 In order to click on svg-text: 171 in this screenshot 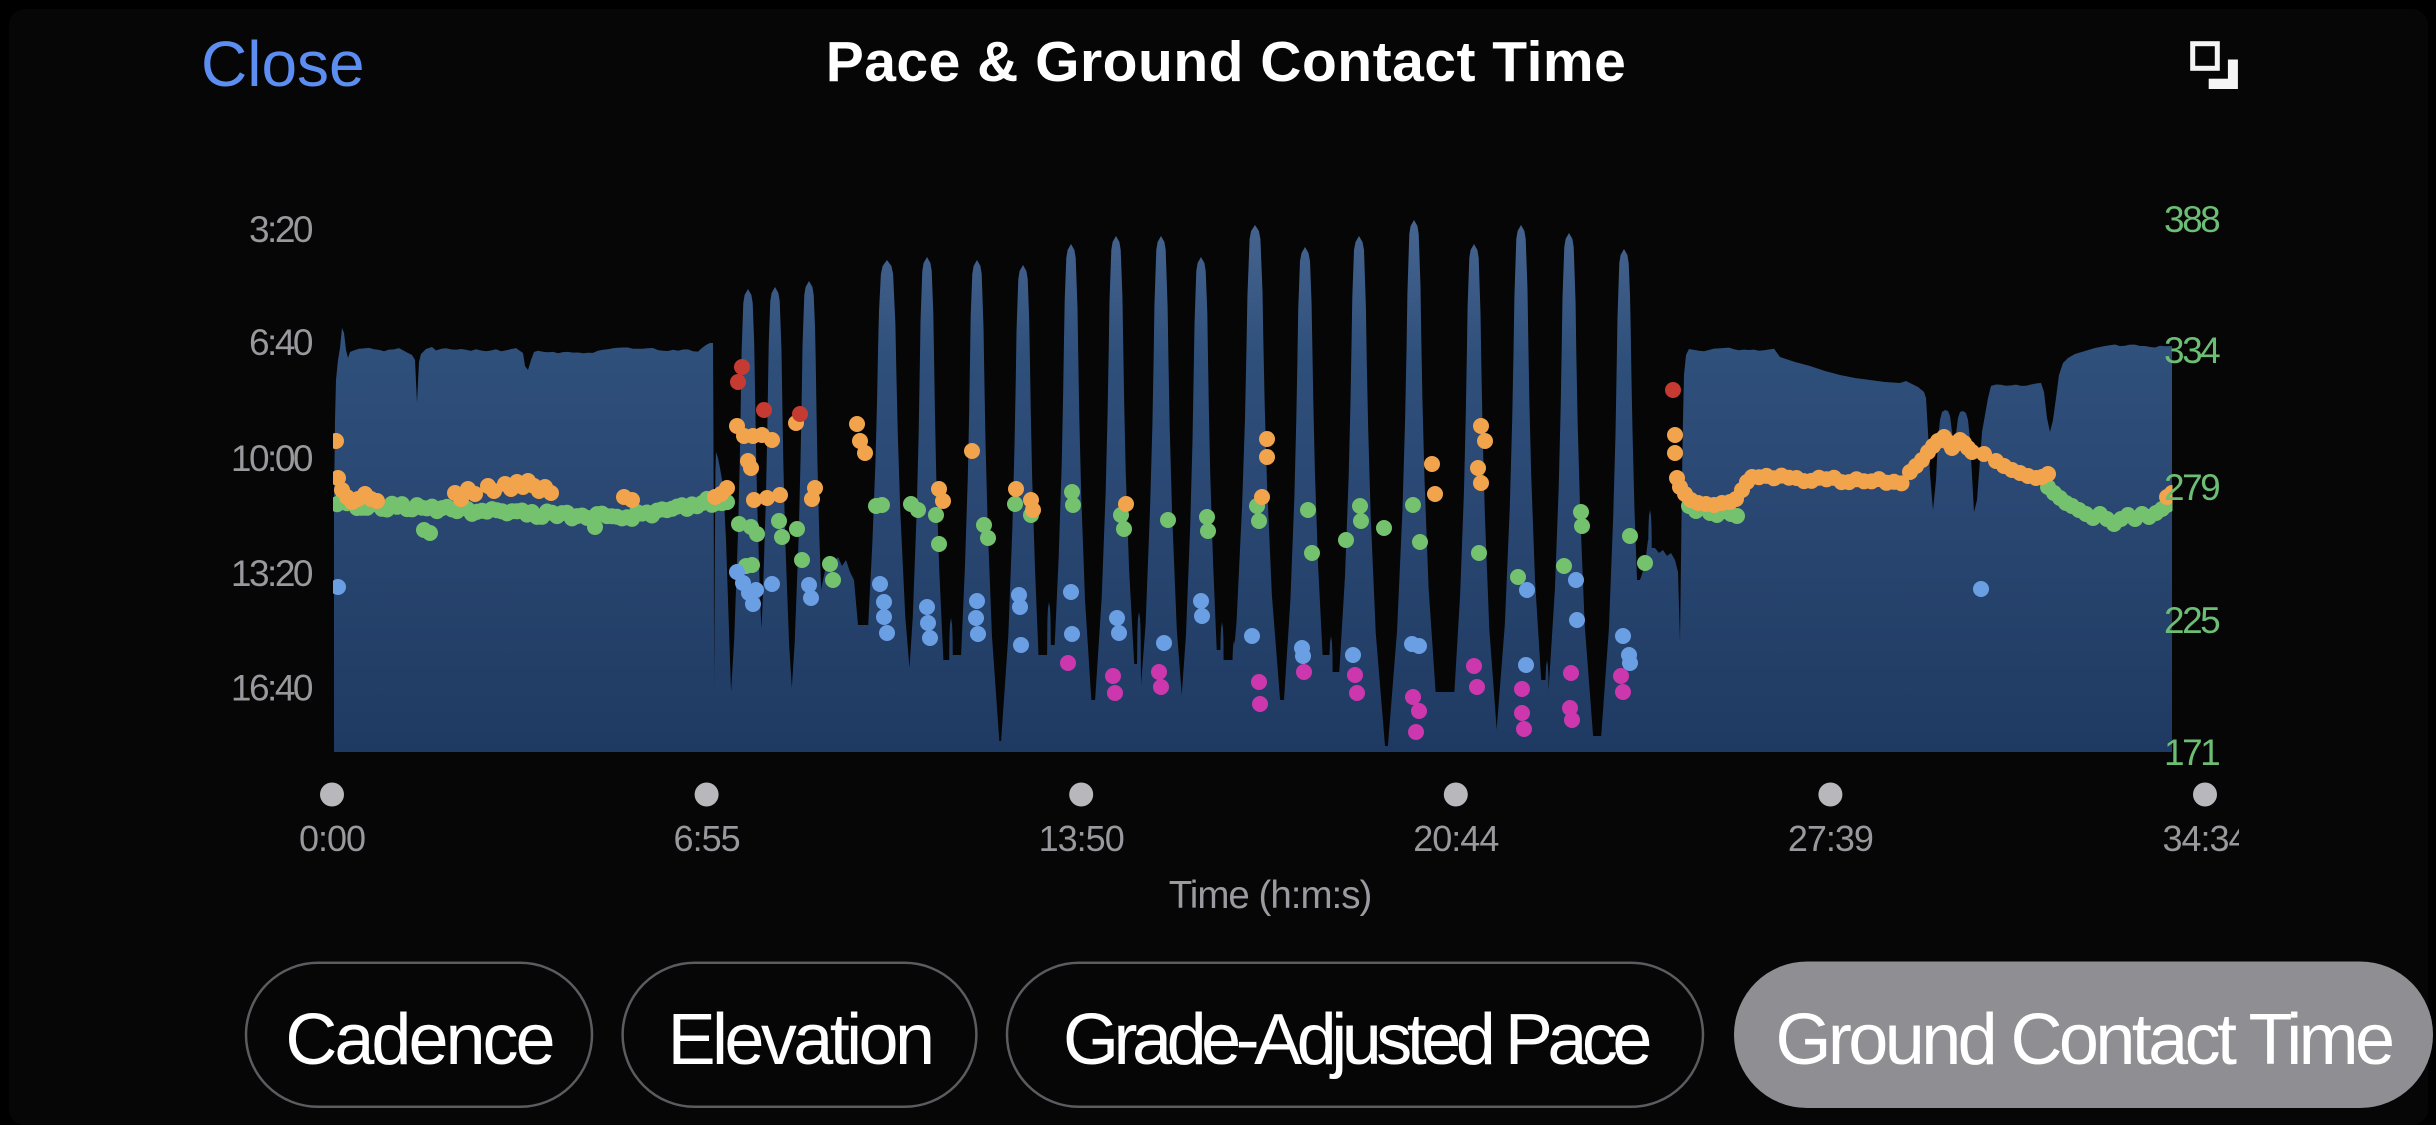, I will do `click(2191, 752)`.